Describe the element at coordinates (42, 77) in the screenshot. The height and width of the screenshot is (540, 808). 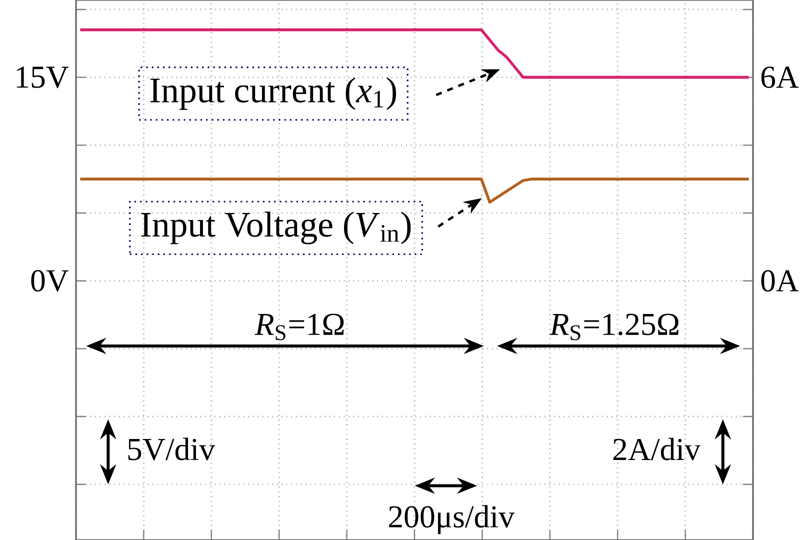
I see `y-tick-label: 15V` at that location.